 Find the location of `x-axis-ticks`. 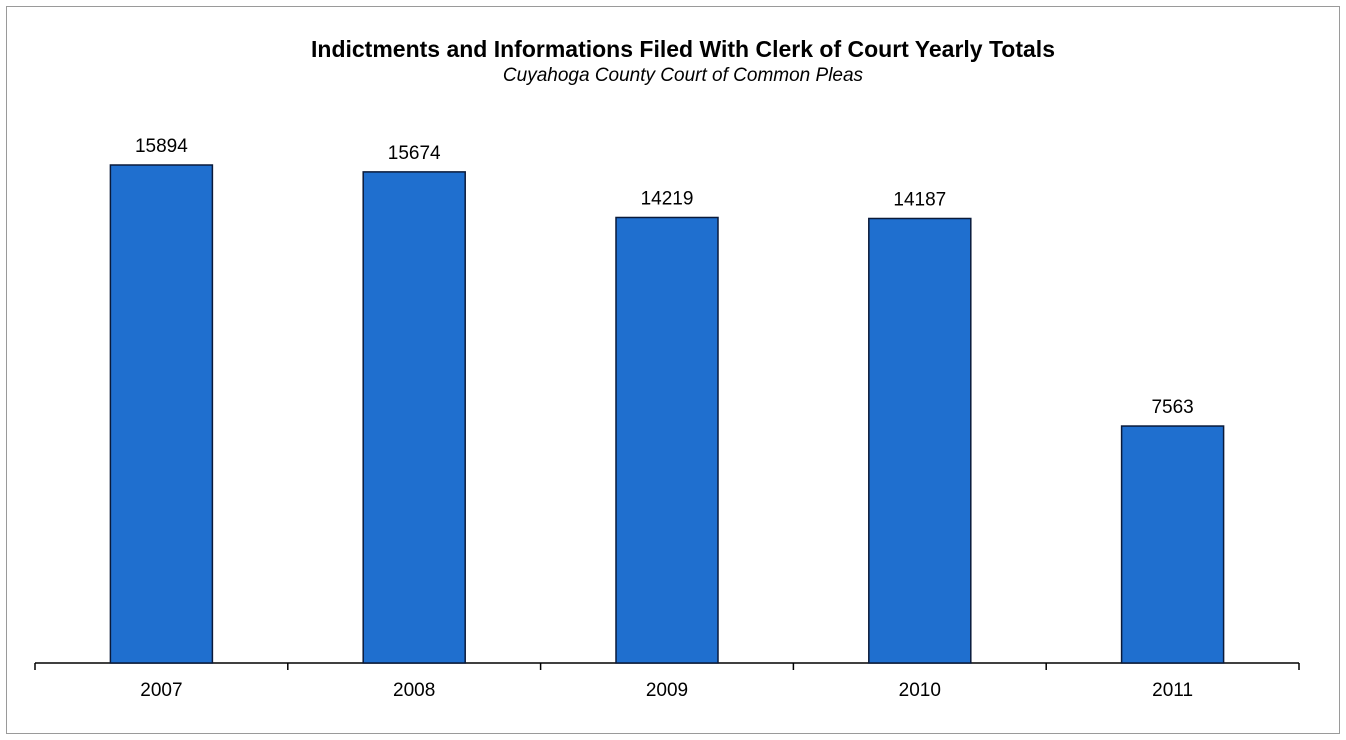

x-axis-ticks is located at coordinates (667, 666).